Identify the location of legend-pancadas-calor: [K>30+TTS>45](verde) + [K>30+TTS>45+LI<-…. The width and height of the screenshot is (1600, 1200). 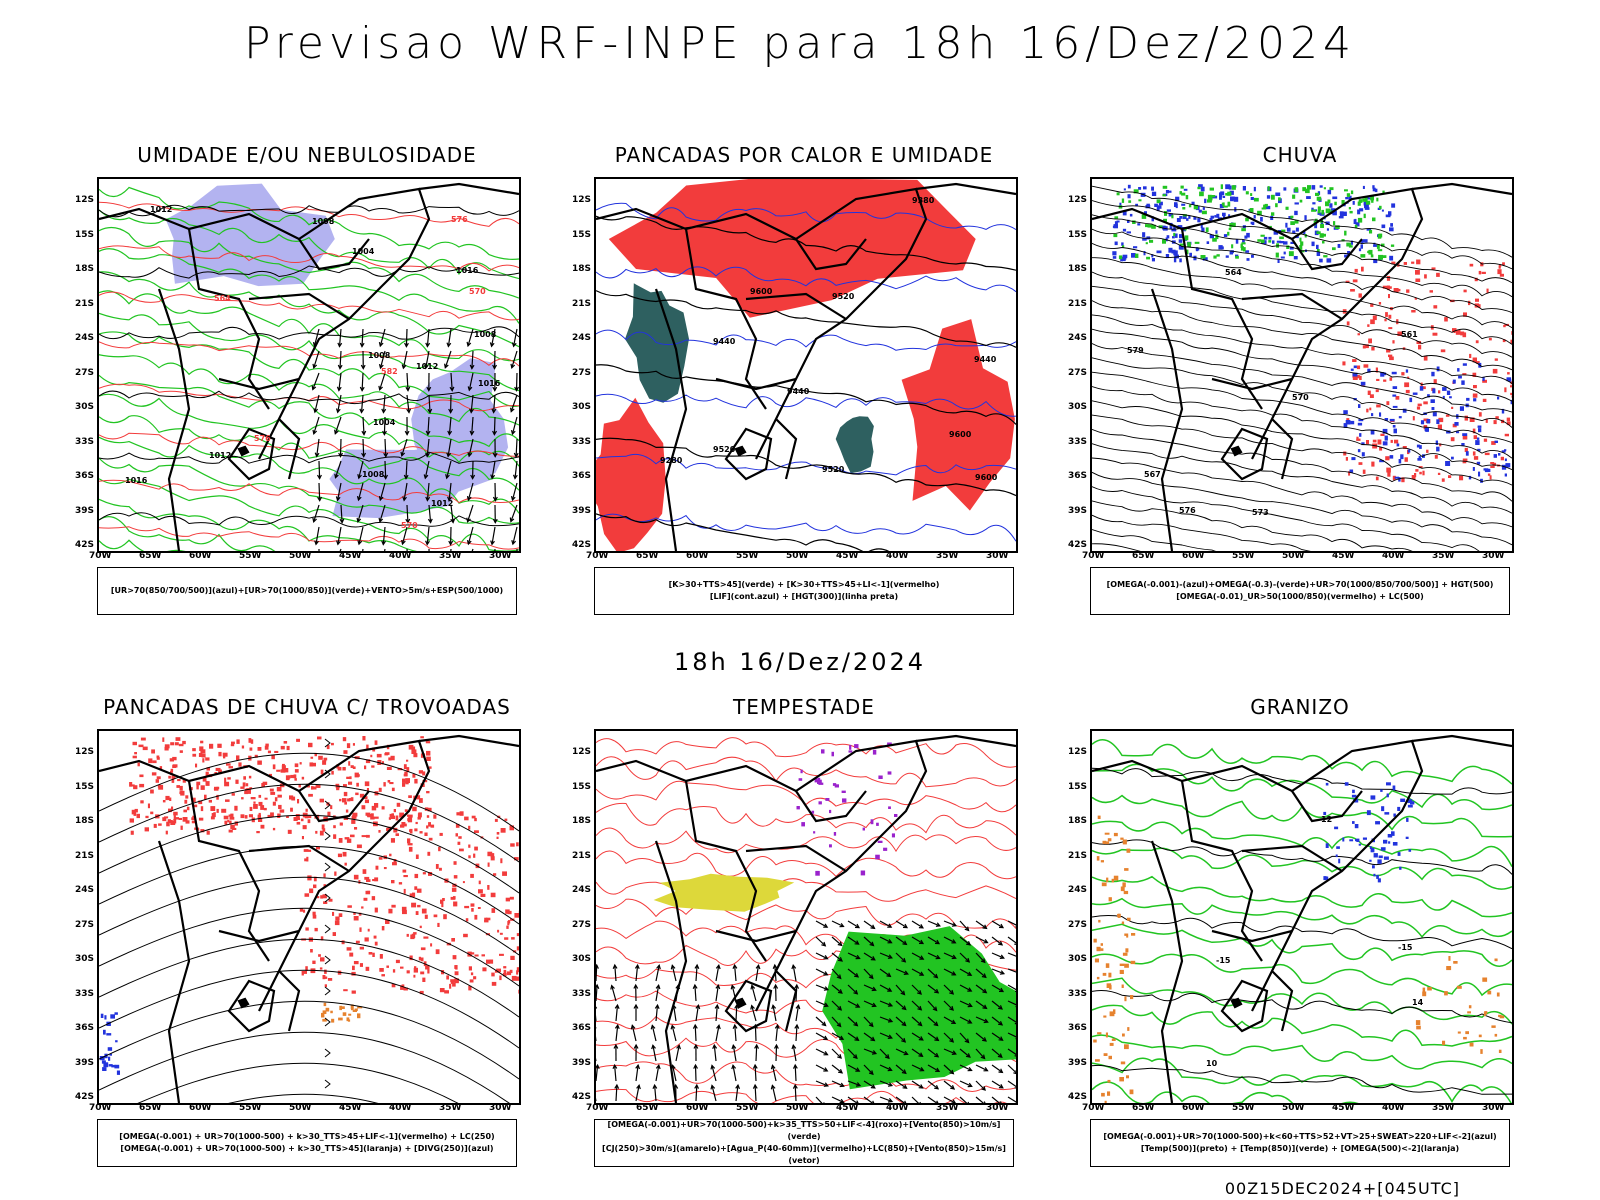
(804, 591).